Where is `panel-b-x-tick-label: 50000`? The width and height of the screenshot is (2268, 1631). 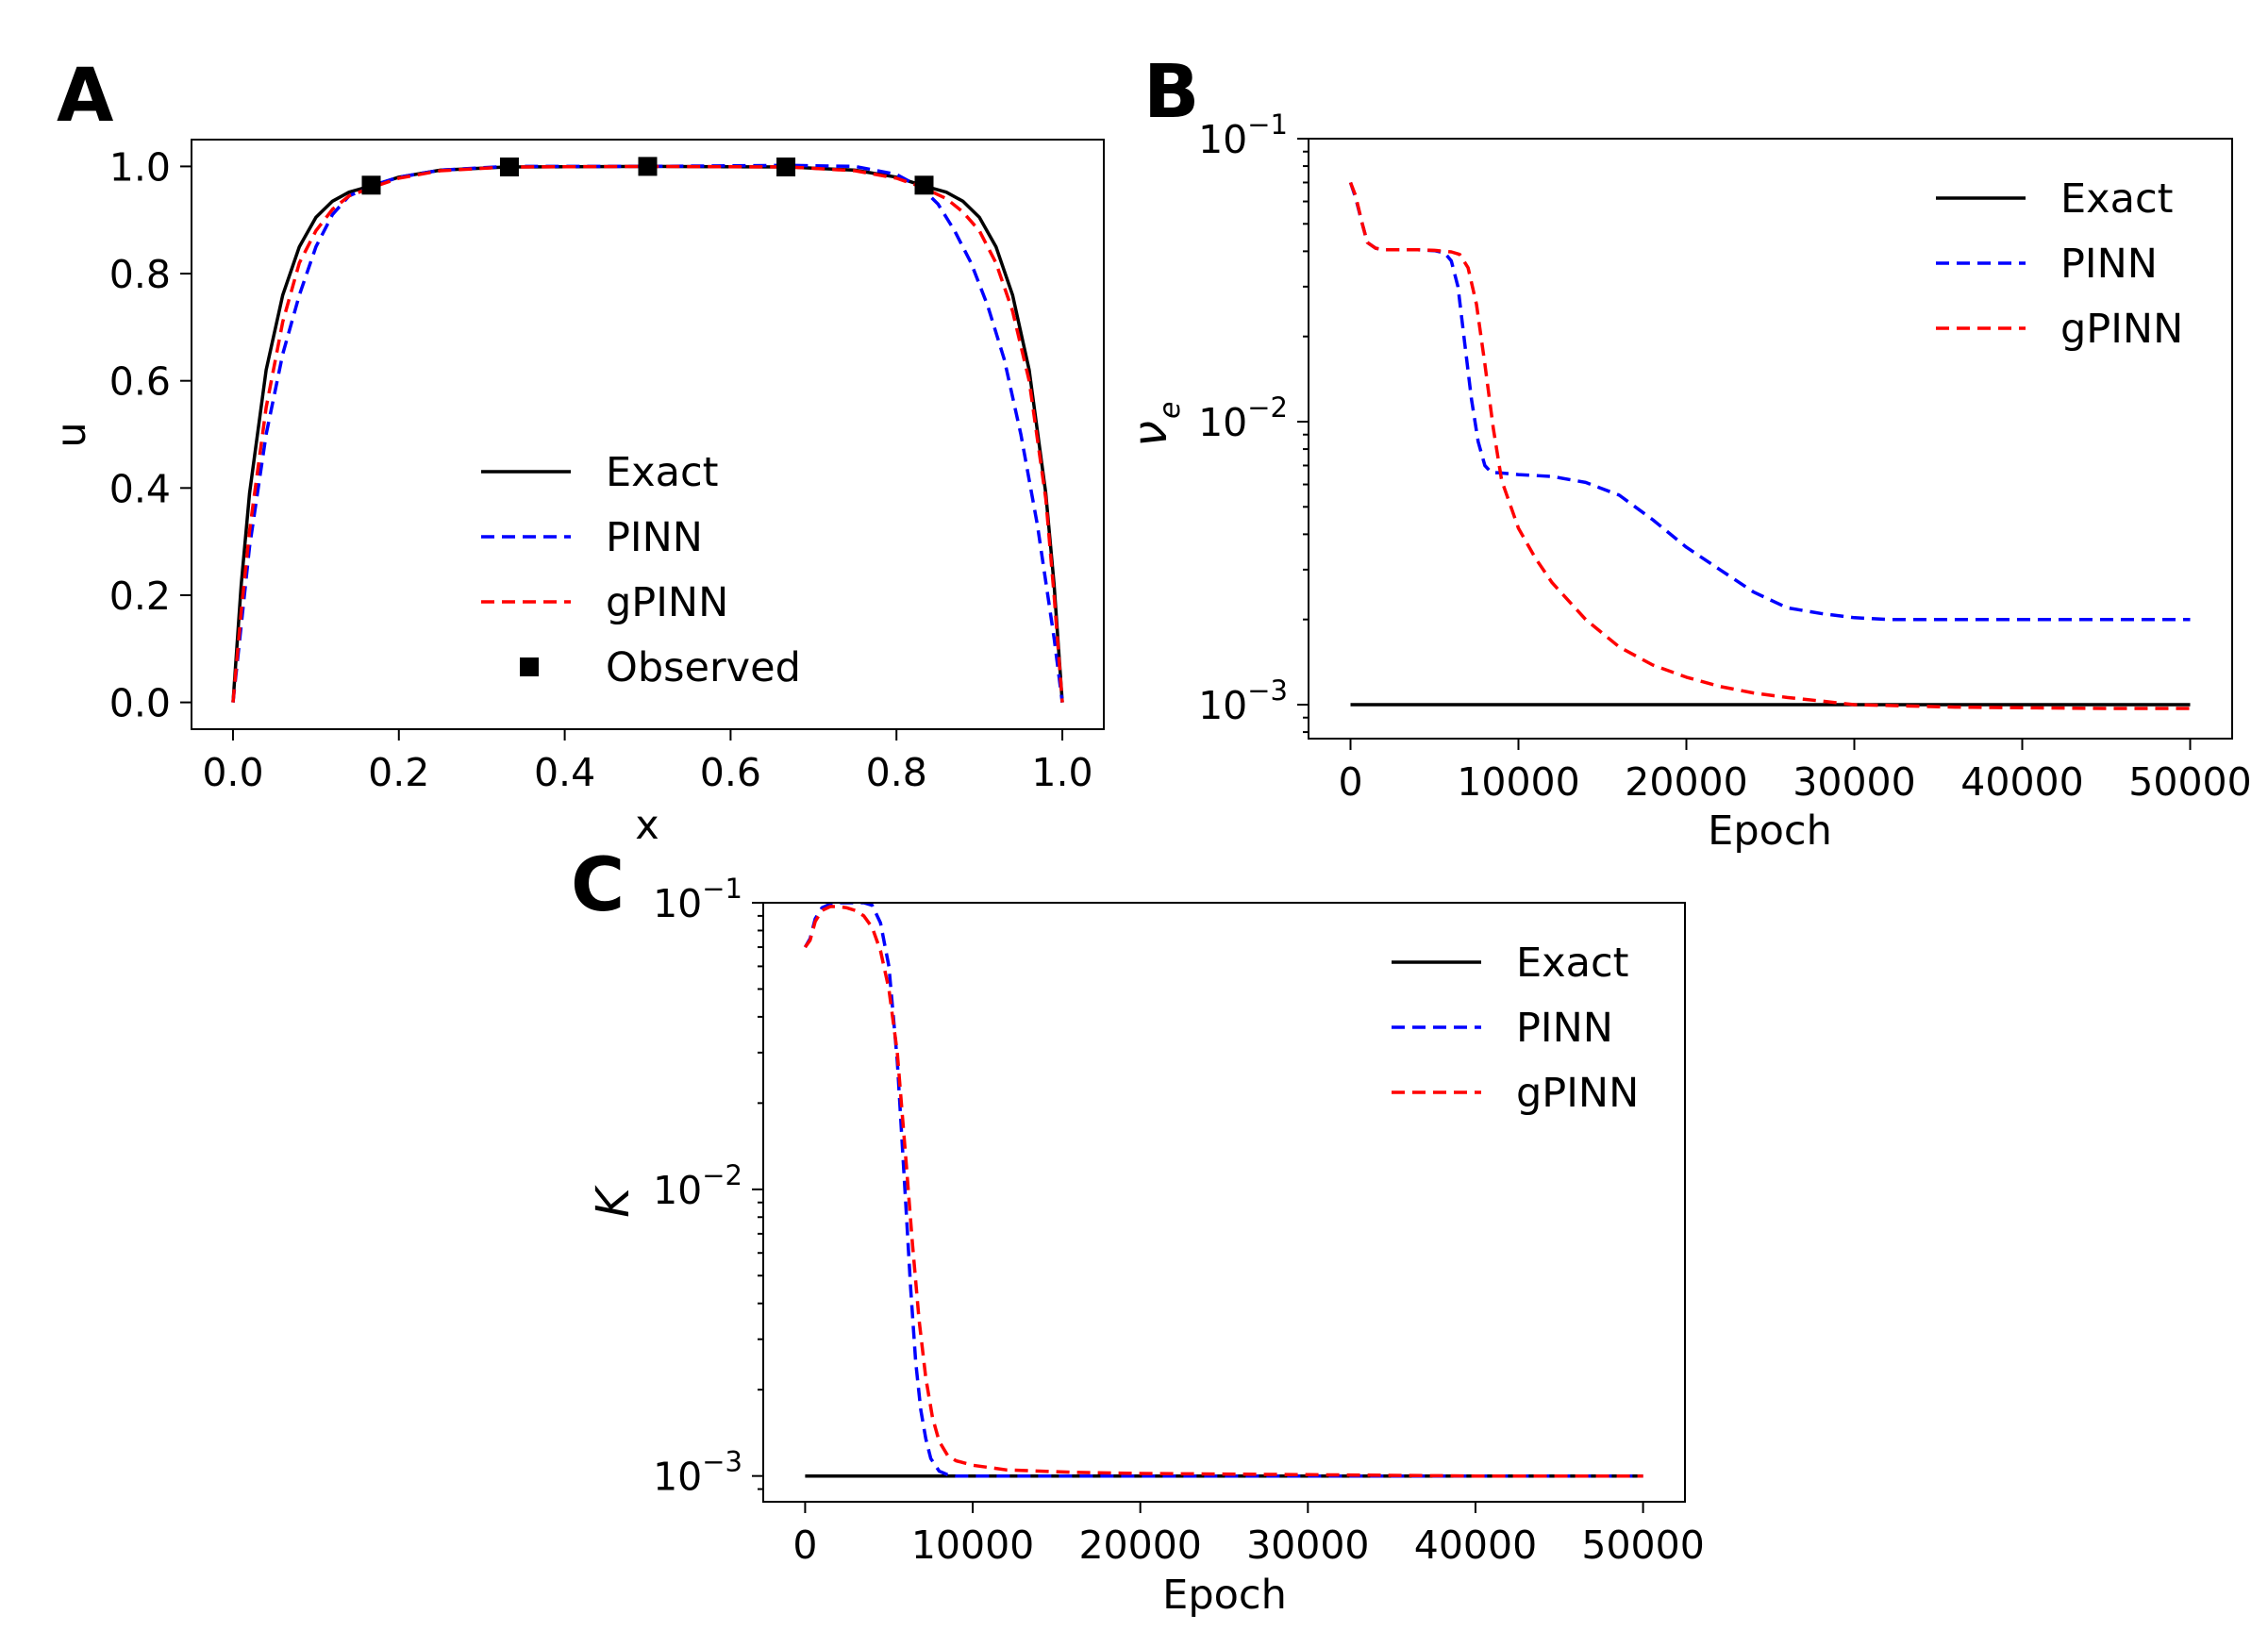
panel-b-x-tick-label: 50000 is located at coordinates (2190, 782).